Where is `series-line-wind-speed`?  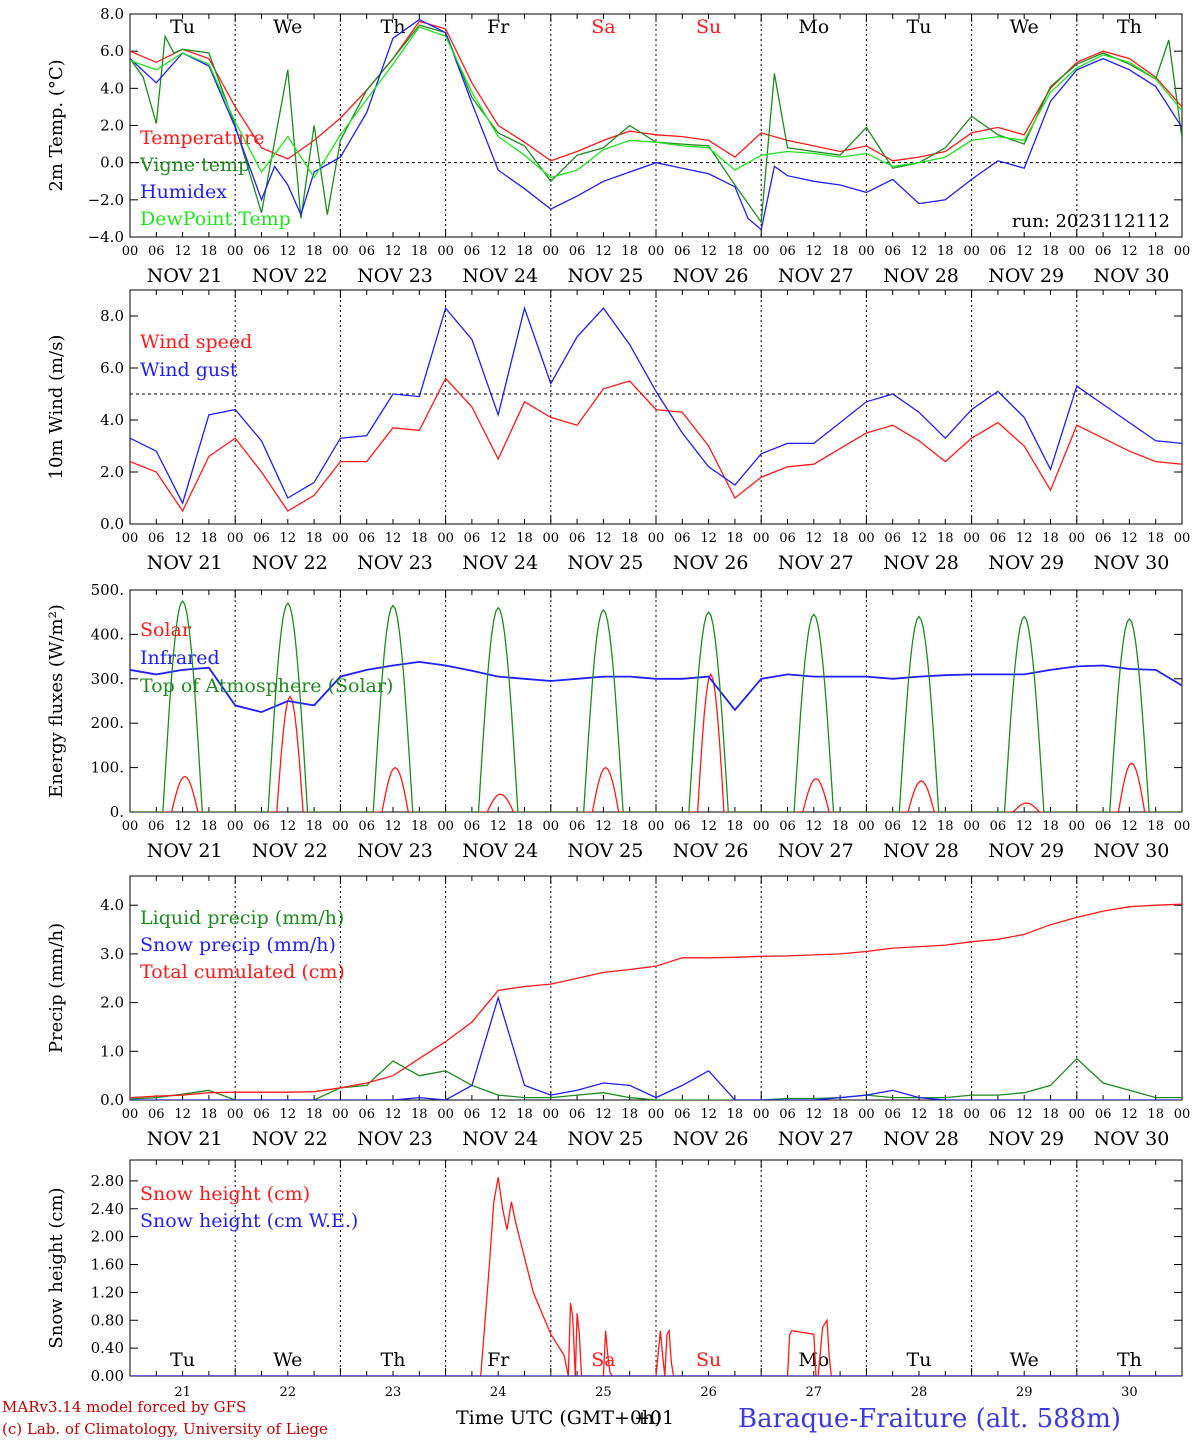
series-line-wind-speed is located at coordinates (656, 445).